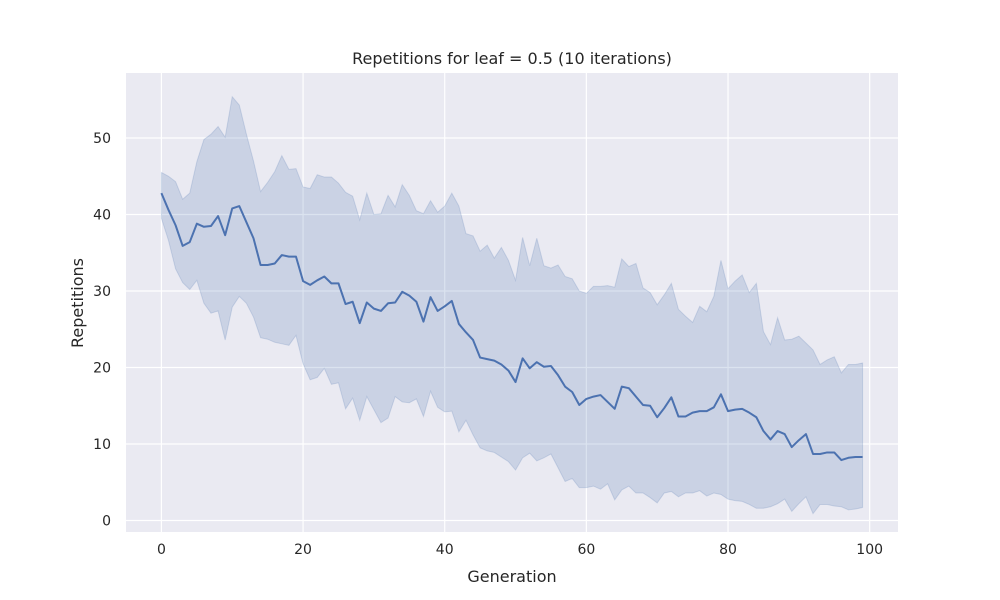 The image size is (1000, 600). I want to click on y-tick-label: 40, so click(102, 216).